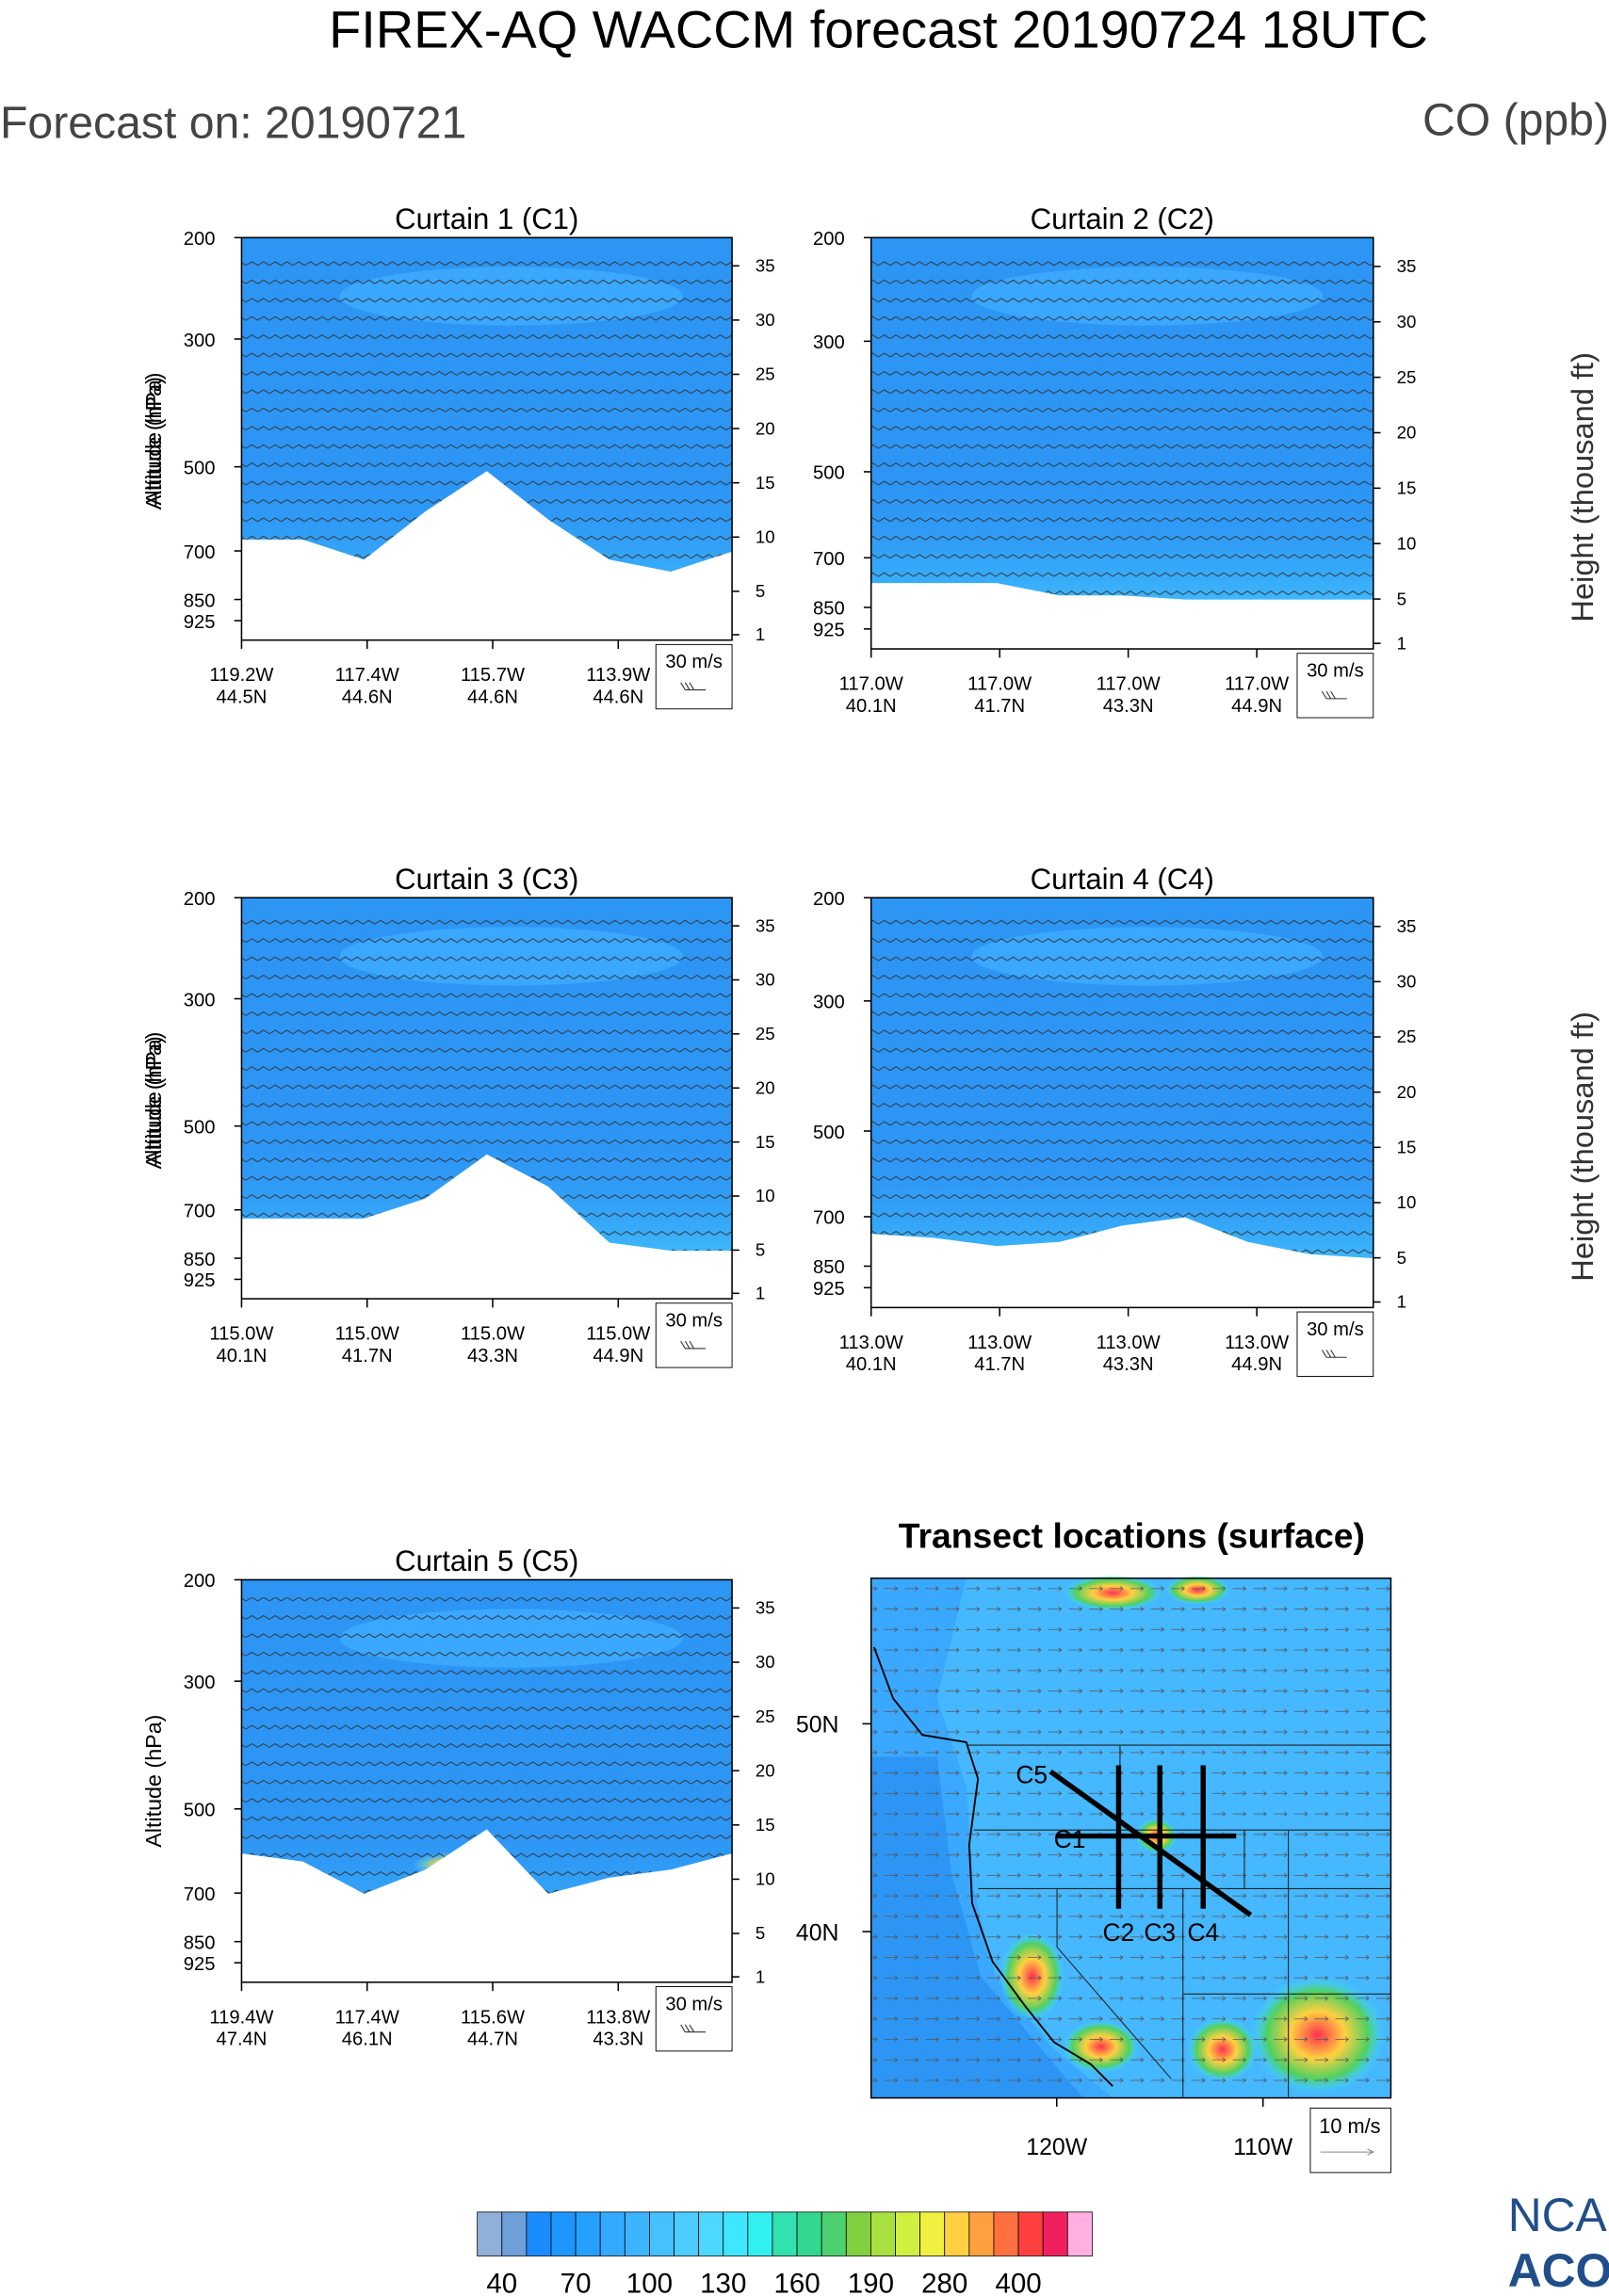 This screenshot has width=1609, height=2296. Describe the element at coordinates (367, 1334) in the screenshot. I see `x-tick-label: 115.0W` at that location.